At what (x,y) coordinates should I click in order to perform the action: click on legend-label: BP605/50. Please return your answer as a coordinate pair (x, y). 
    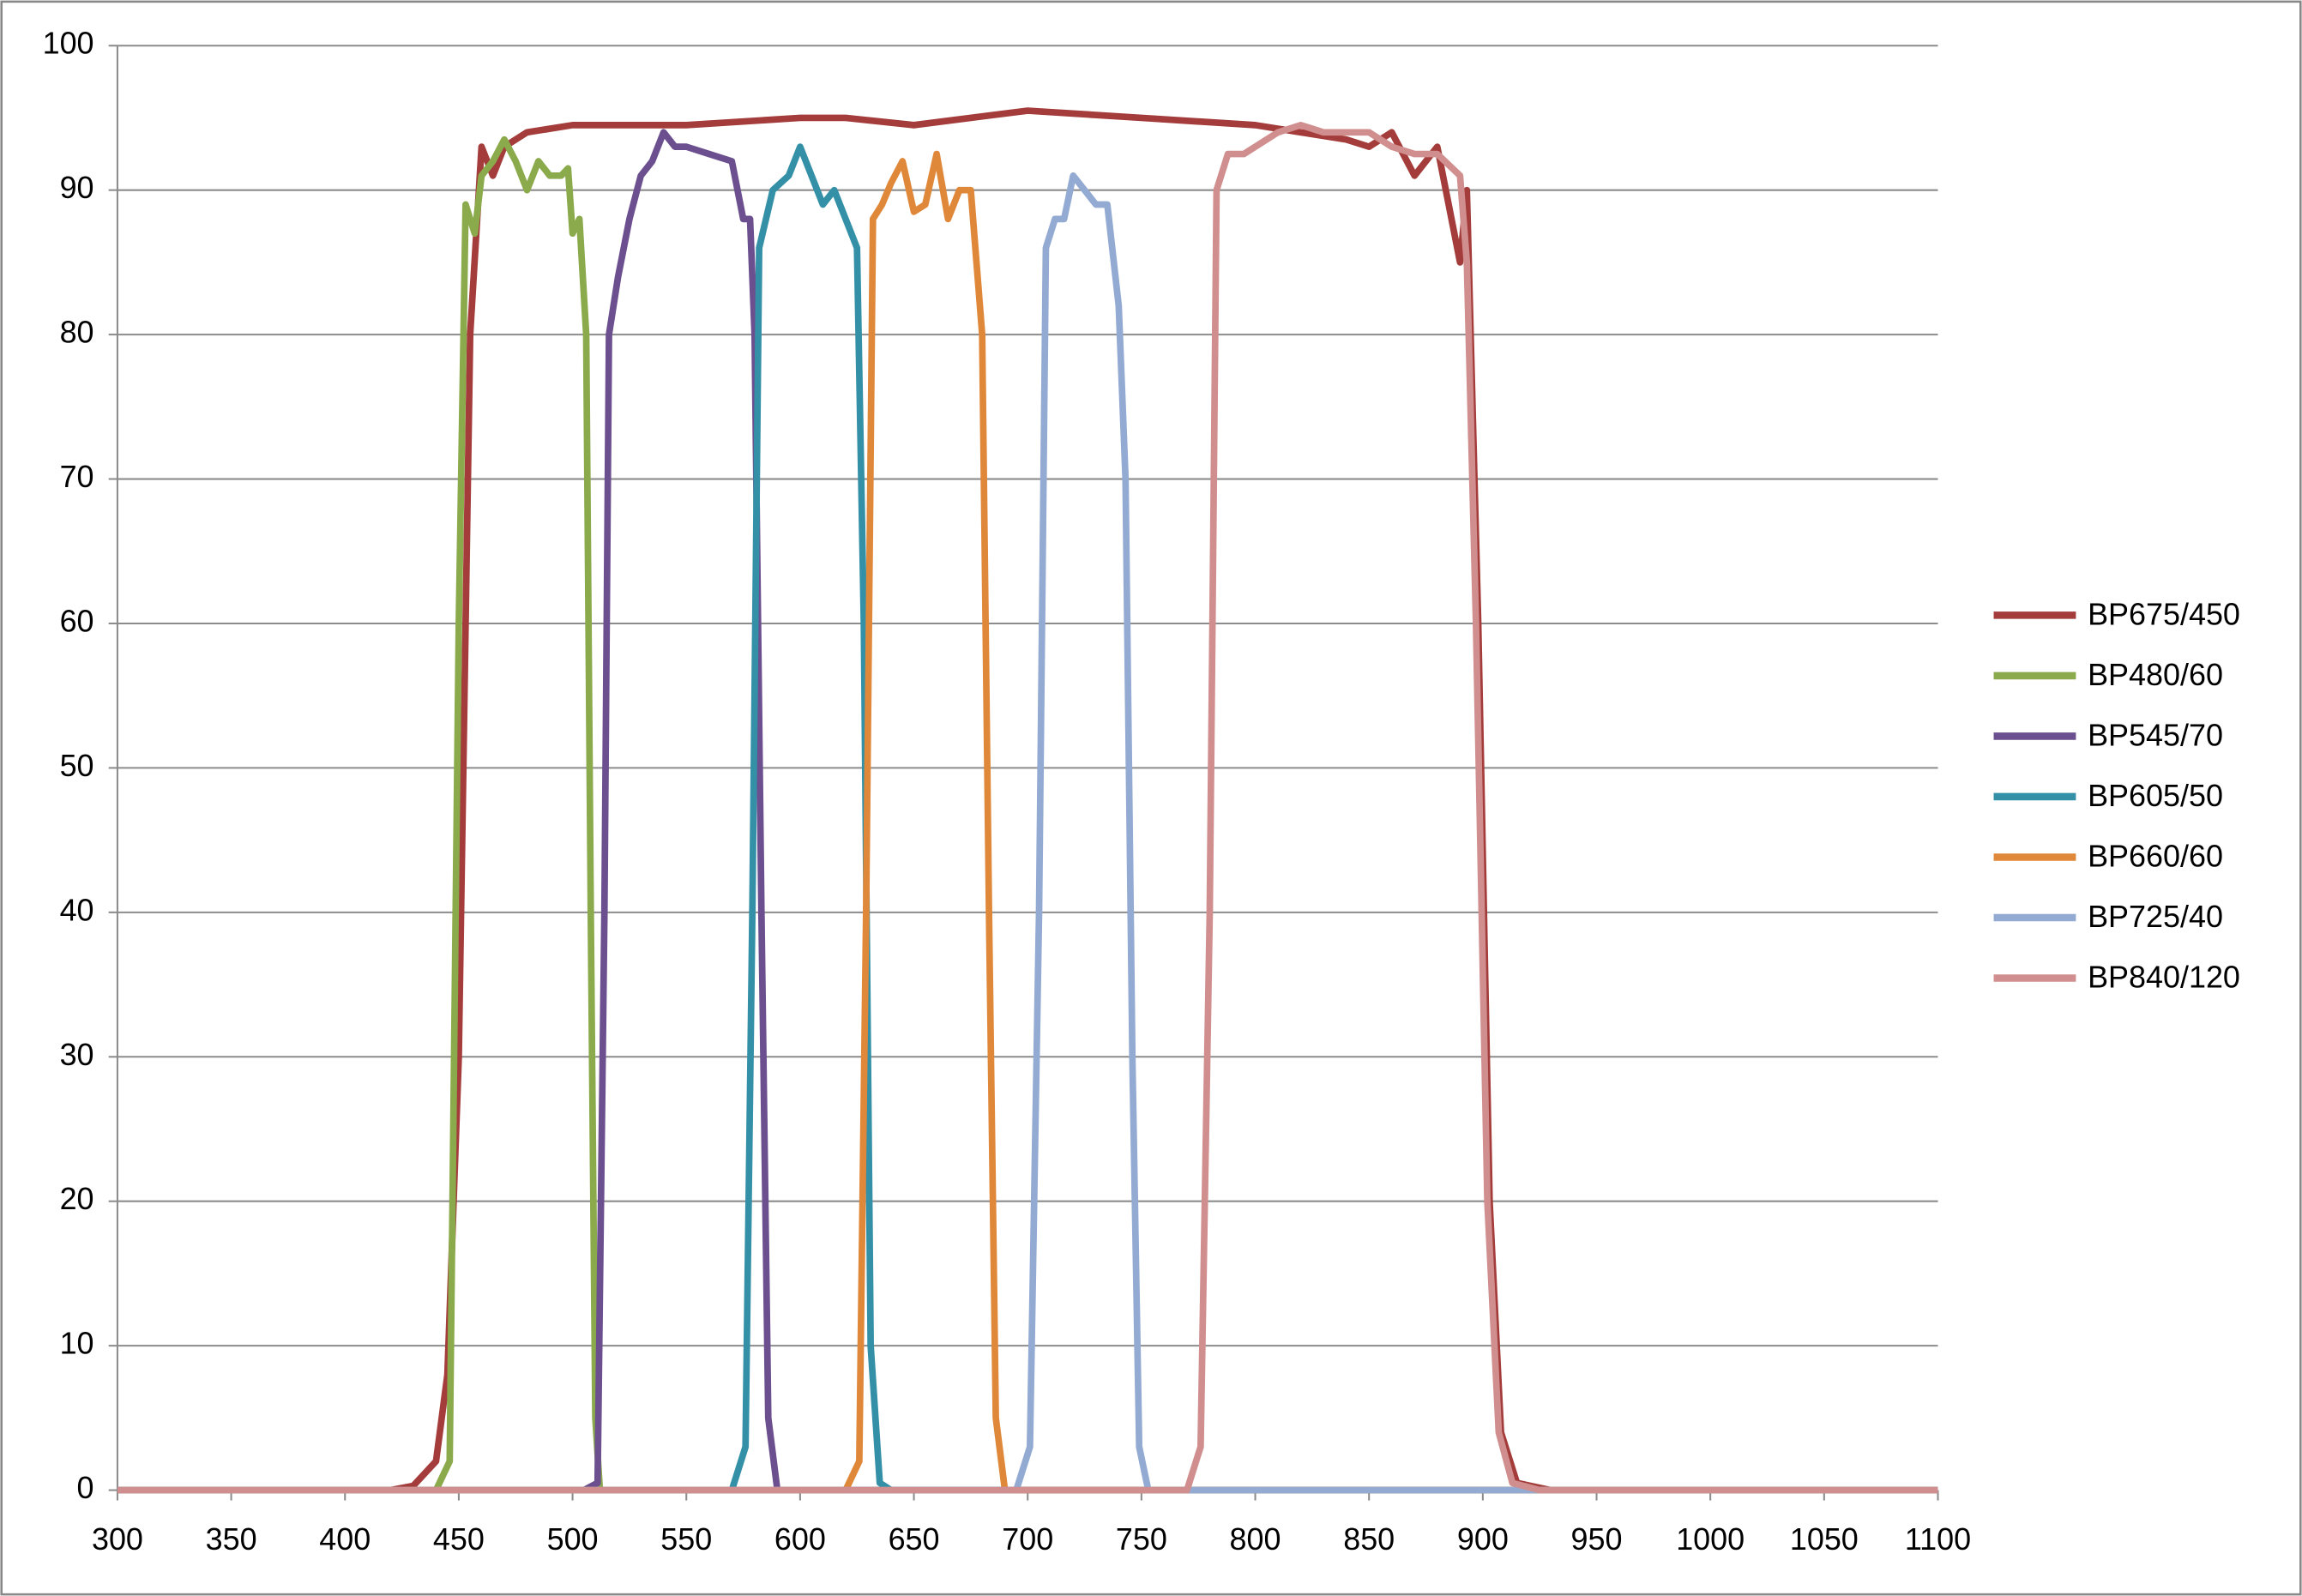
    Looking at the image, I should click on (2155, 795).